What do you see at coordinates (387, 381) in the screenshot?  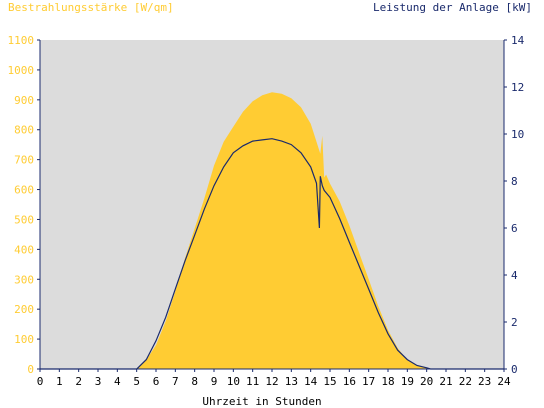 I see `x-tick-label: 18` at bounding box center [387, 381].